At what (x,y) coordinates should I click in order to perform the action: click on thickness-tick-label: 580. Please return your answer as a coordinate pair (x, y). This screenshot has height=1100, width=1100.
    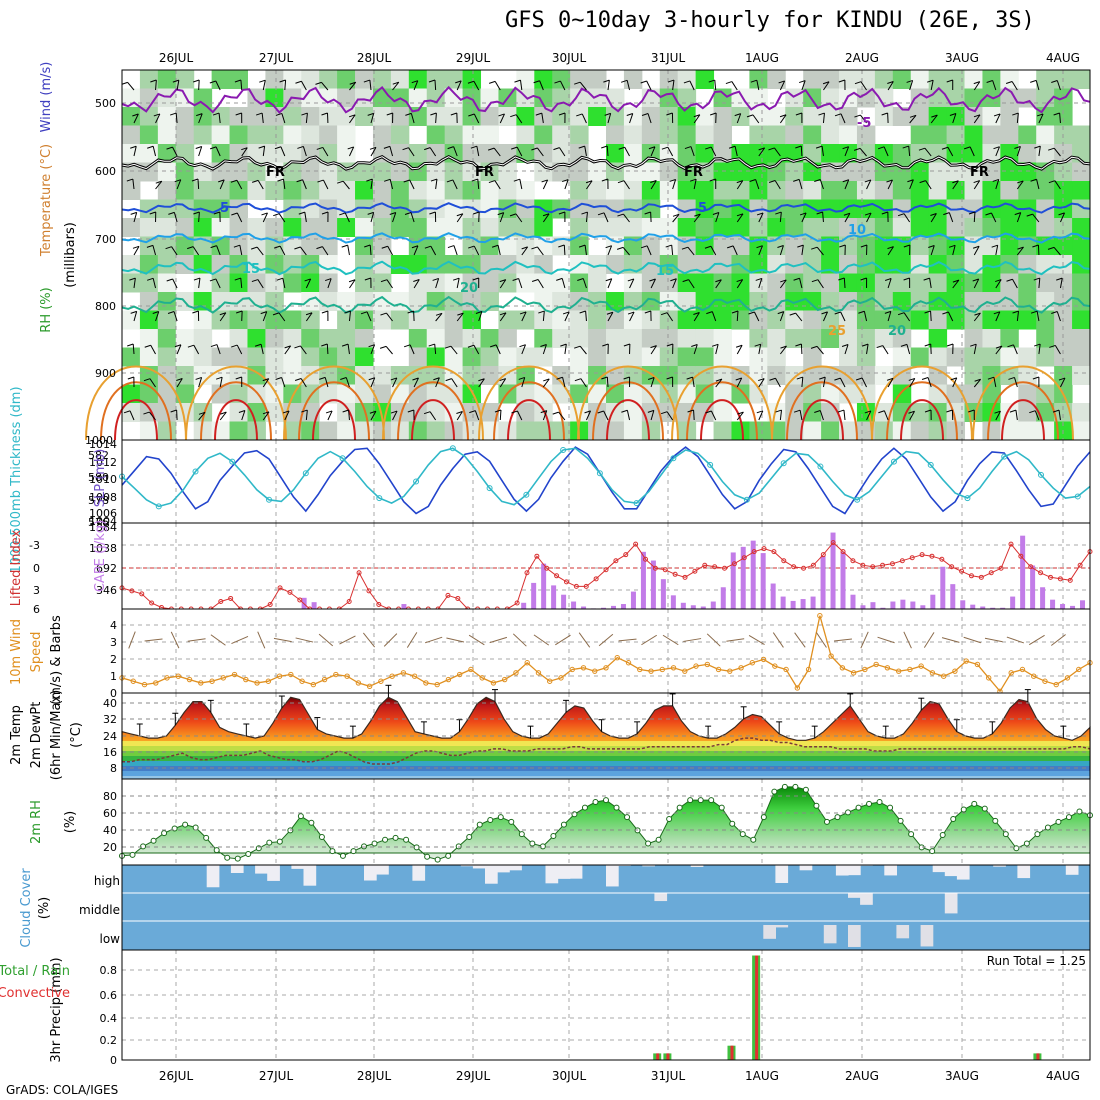
    Looking at the image, I should click on (98, 477).